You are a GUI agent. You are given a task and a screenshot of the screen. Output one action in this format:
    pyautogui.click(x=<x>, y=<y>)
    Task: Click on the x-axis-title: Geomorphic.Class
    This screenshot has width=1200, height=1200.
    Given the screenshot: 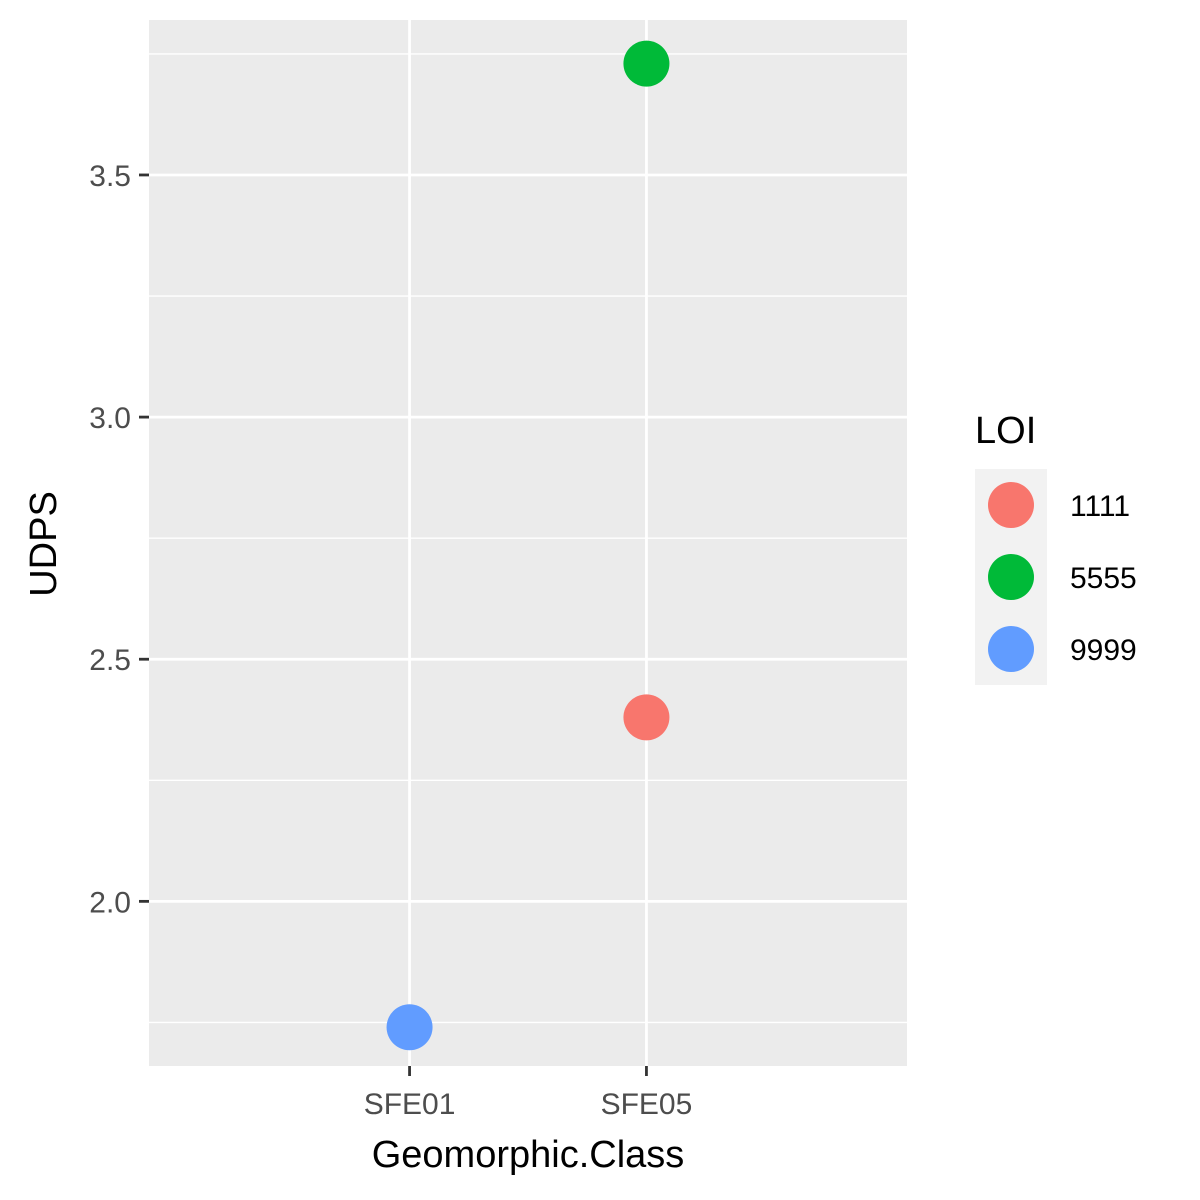 What is the action you would take?
    pyautogui.click(x=528, y=1155)
    